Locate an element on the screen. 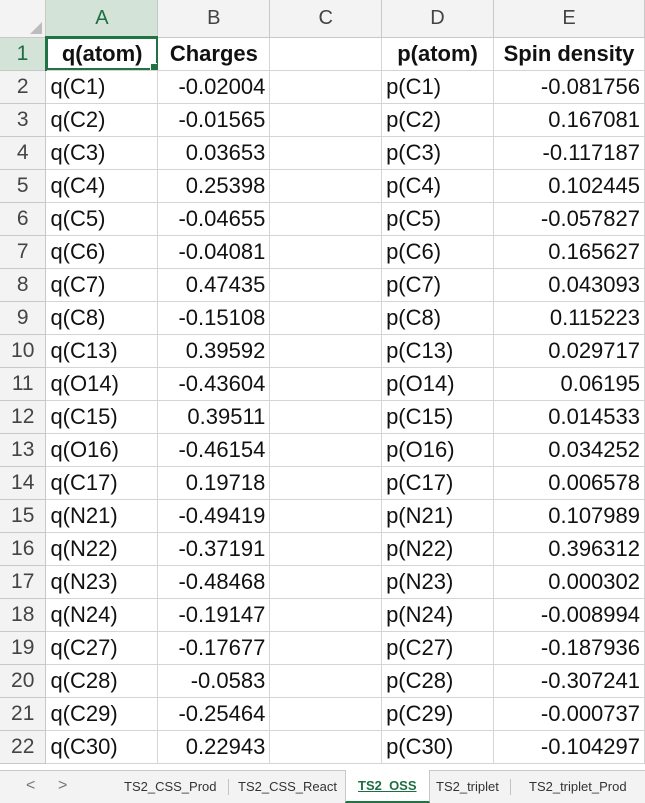 The image size is (645, 803). row-header: 3 is located at coordinates (23, 120).